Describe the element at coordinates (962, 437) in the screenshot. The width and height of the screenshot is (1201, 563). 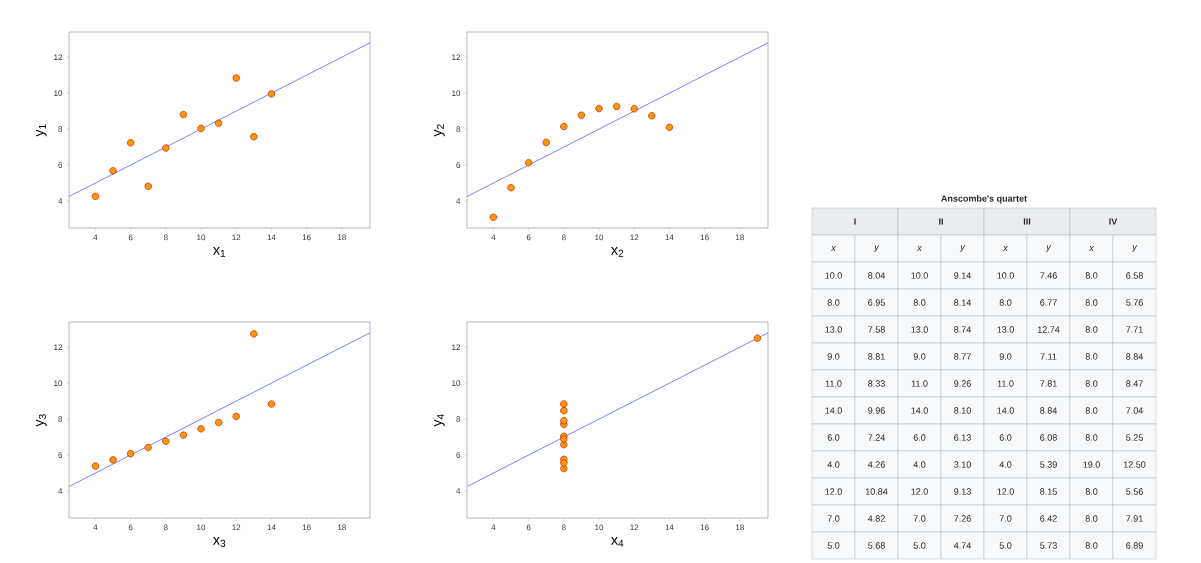
I see `text: 6.13` at that location.